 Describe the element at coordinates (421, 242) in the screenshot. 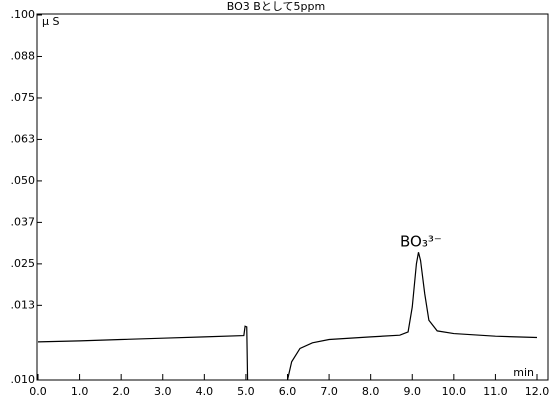

I see `peak-annotation: BO₃³⁻` at that location.